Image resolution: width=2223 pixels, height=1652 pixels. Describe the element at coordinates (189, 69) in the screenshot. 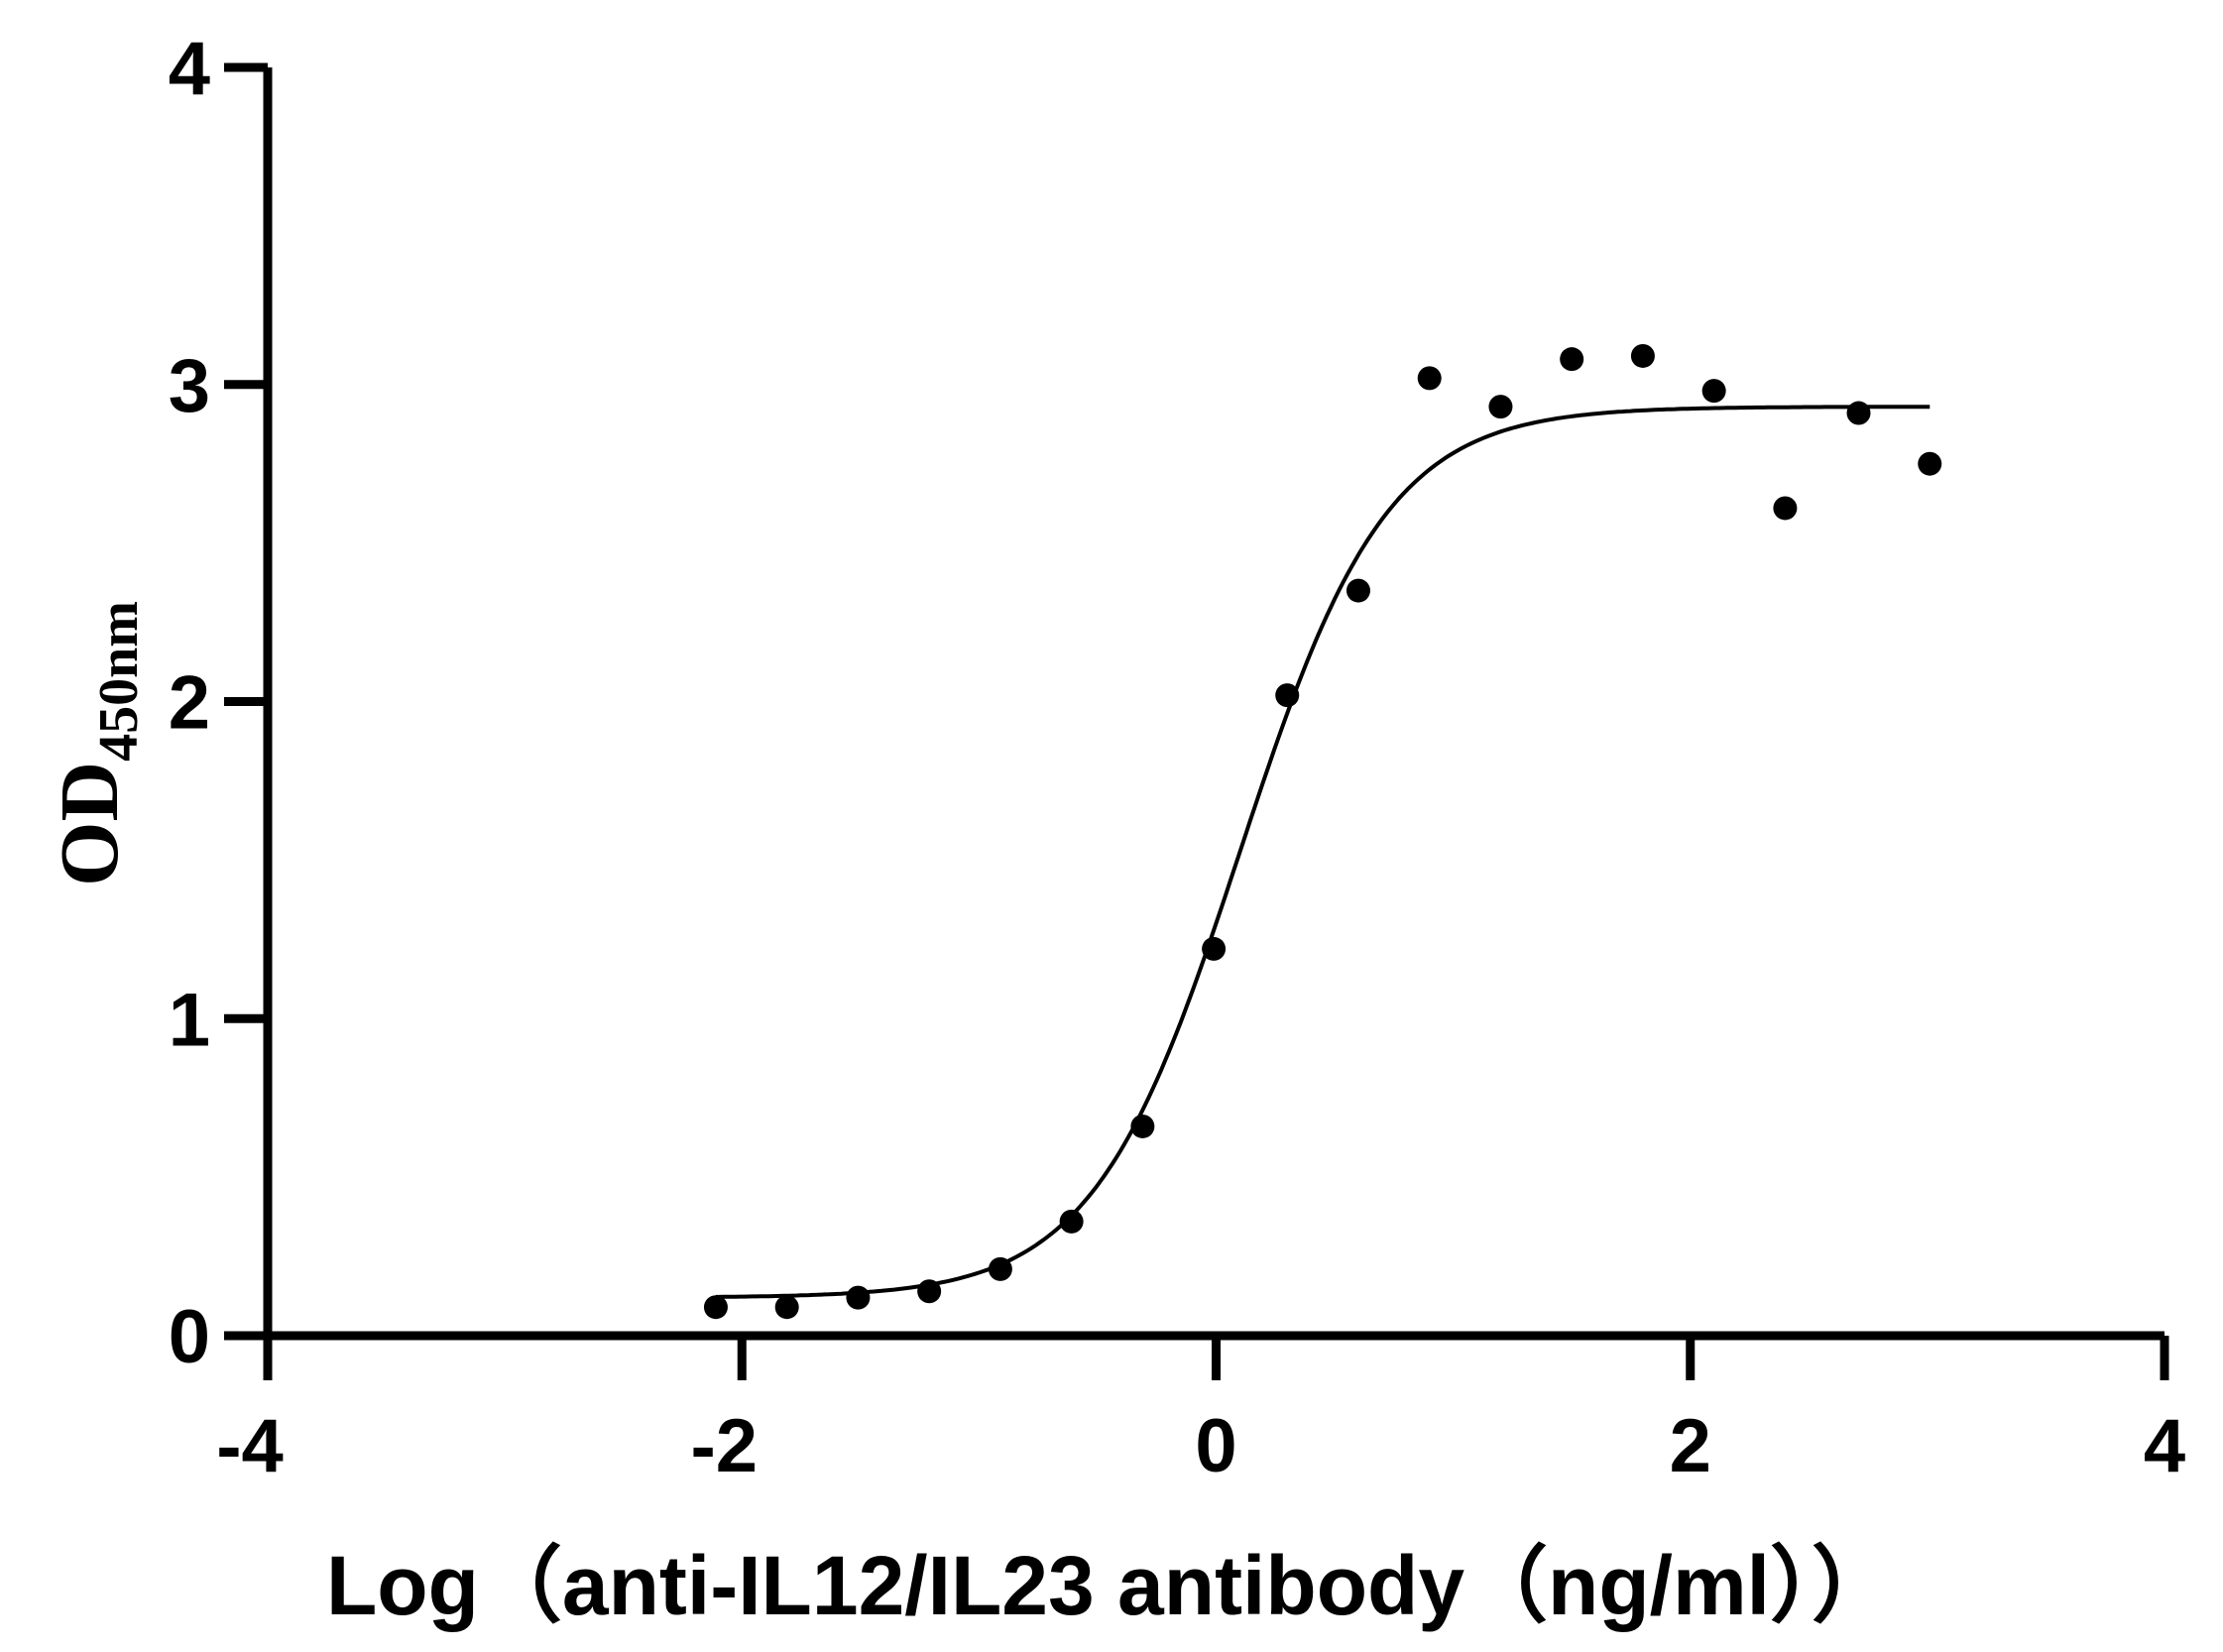

I see `y-tick-label: 4` at that location.